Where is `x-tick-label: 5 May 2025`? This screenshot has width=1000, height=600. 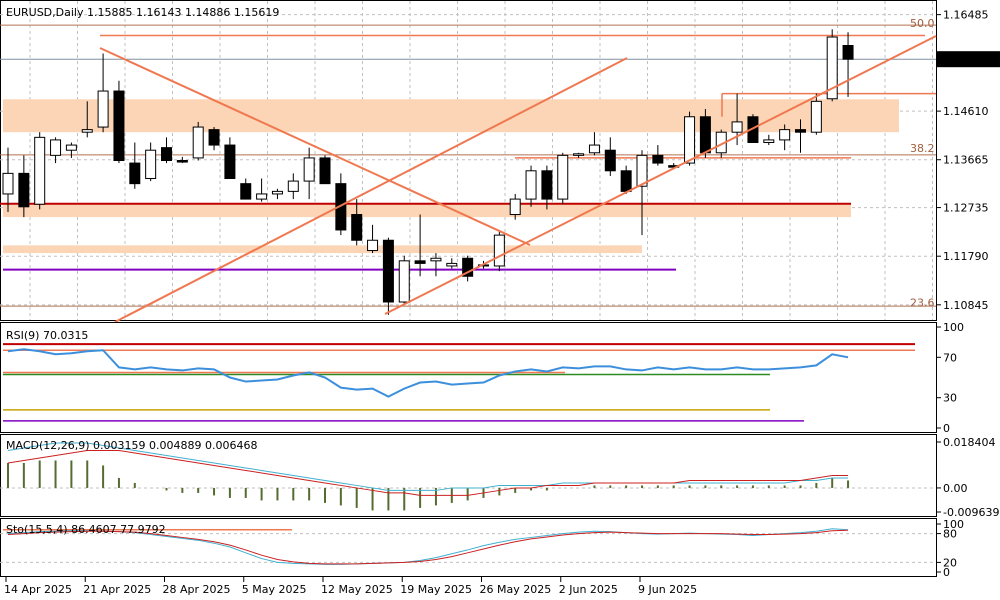 x-tick-label: 5 May 2025 is located at coordinates (274, 589).